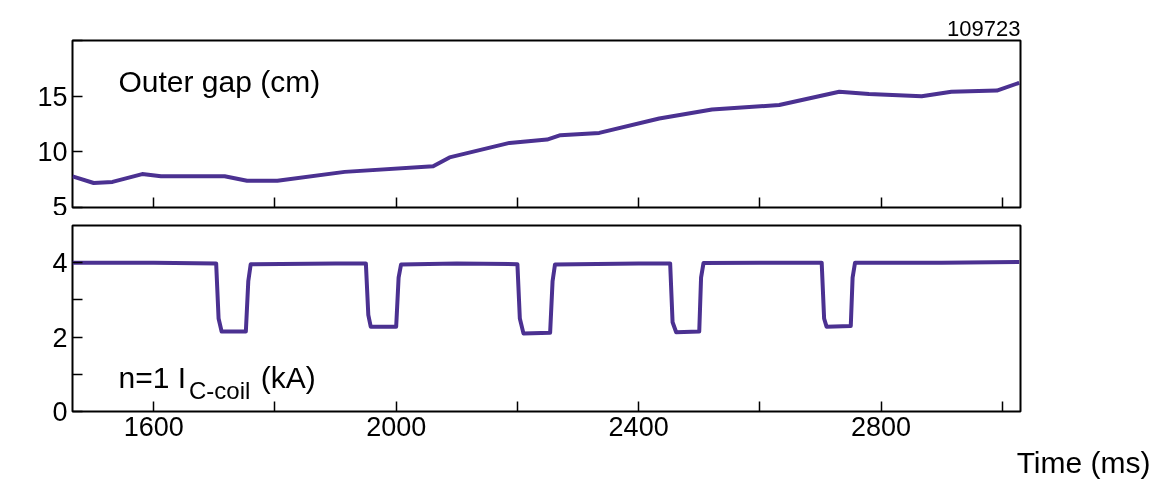  What do you see at coordinates (219, 81) in the screenshot?
I see `annotation: Outer gap (cm)` at bounding box center [219, 81].